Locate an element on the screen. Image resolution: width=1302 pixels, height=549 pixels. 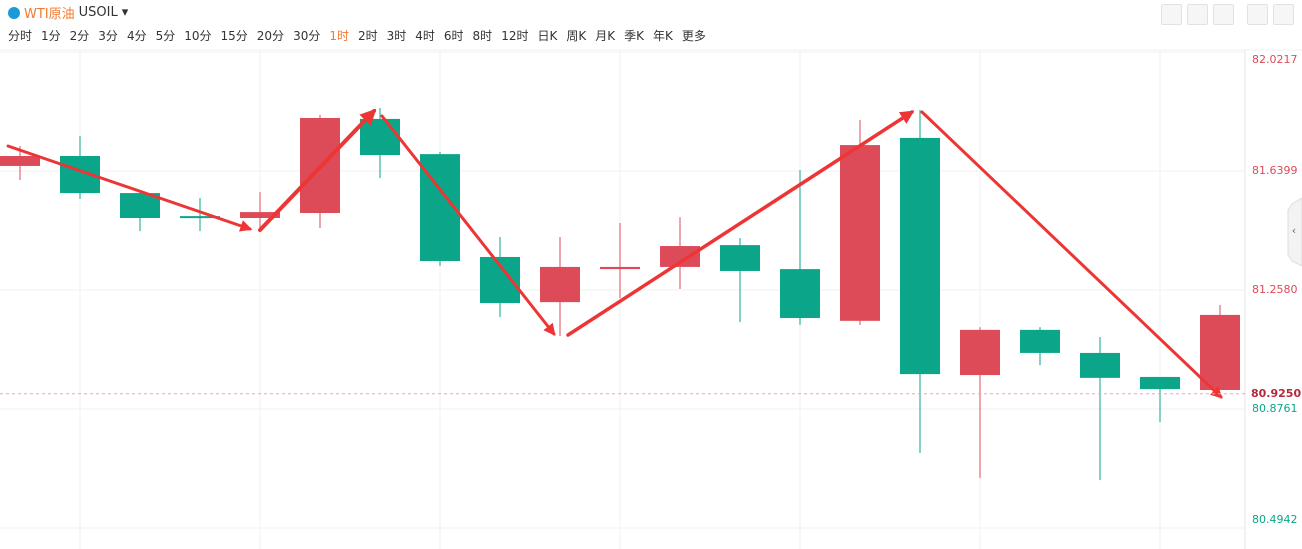
timeframe-tab: 2分 is located at coordinates (79, 36).